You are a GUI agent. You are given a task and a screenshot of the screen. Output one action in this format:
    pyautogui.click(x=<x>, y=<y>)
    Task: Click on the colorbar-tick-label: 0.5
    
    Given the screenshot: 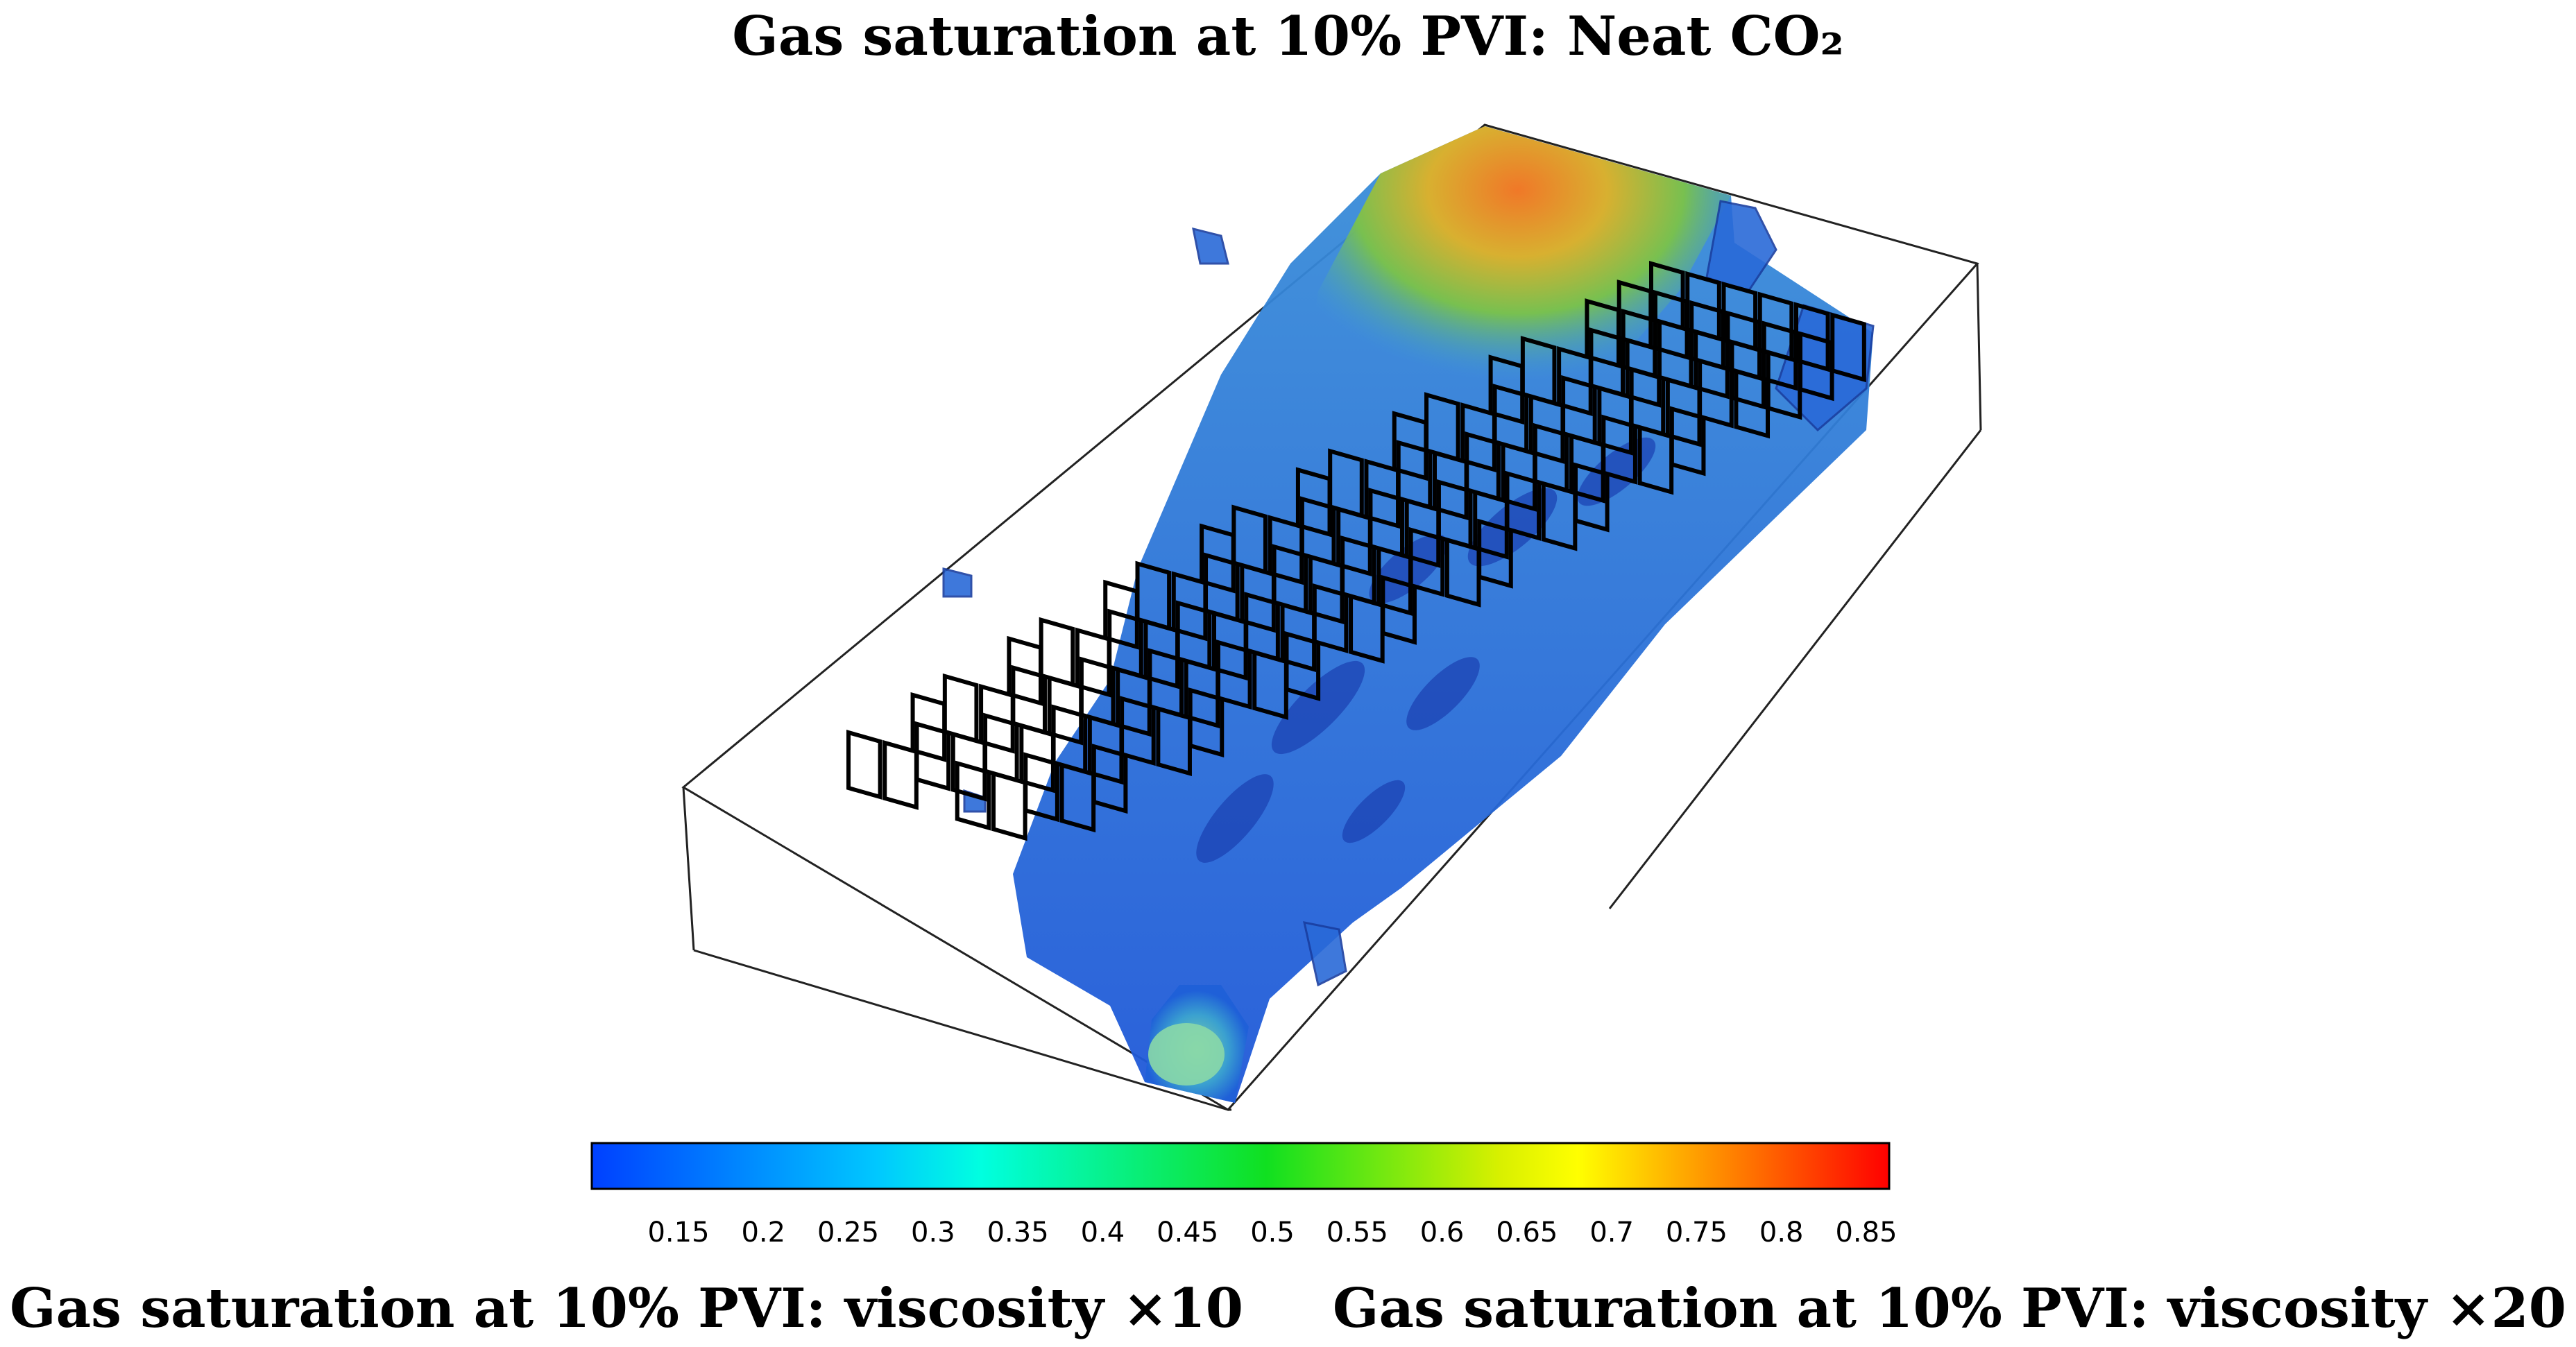 What is the action you would take?
    pyautogui.click(x=1272, y=1233)
    